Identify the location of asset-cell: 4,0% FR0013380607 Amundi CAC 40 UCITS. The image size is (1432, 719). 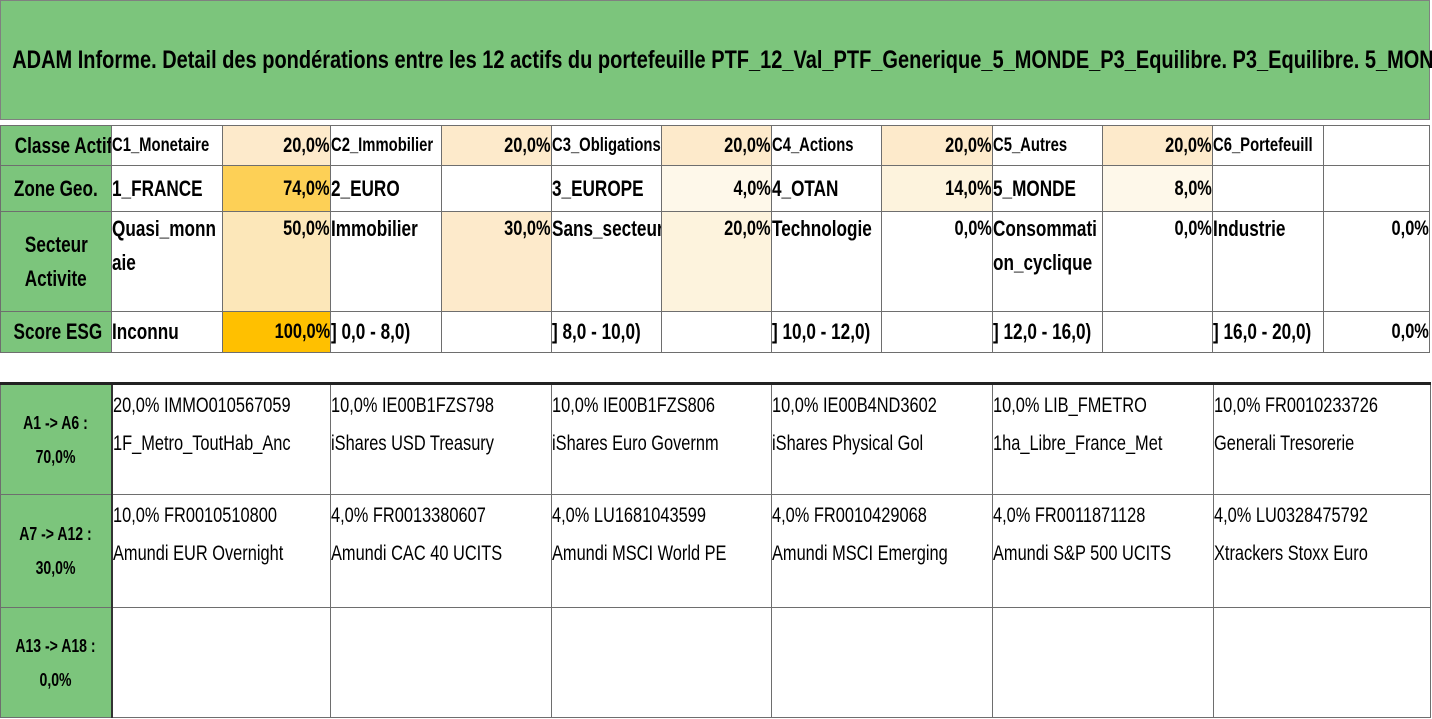
(441, 551).